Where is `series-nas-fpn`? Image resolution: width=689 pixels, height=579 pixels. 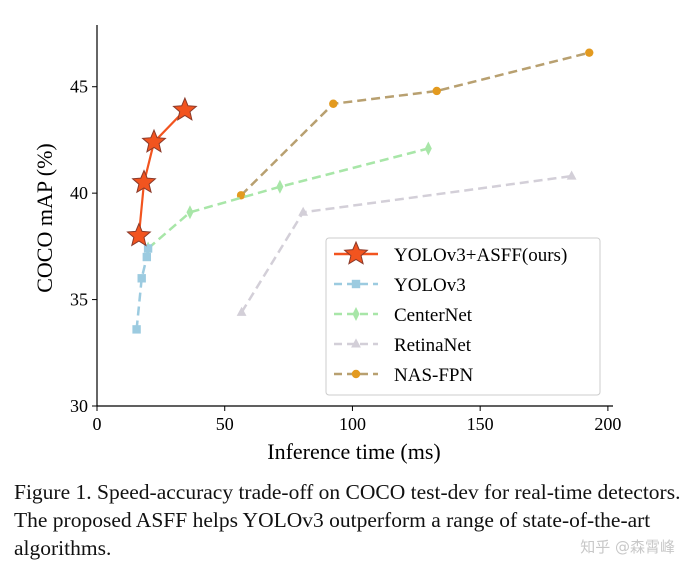
series-nas-fpn is located at coordinates (415, 124).